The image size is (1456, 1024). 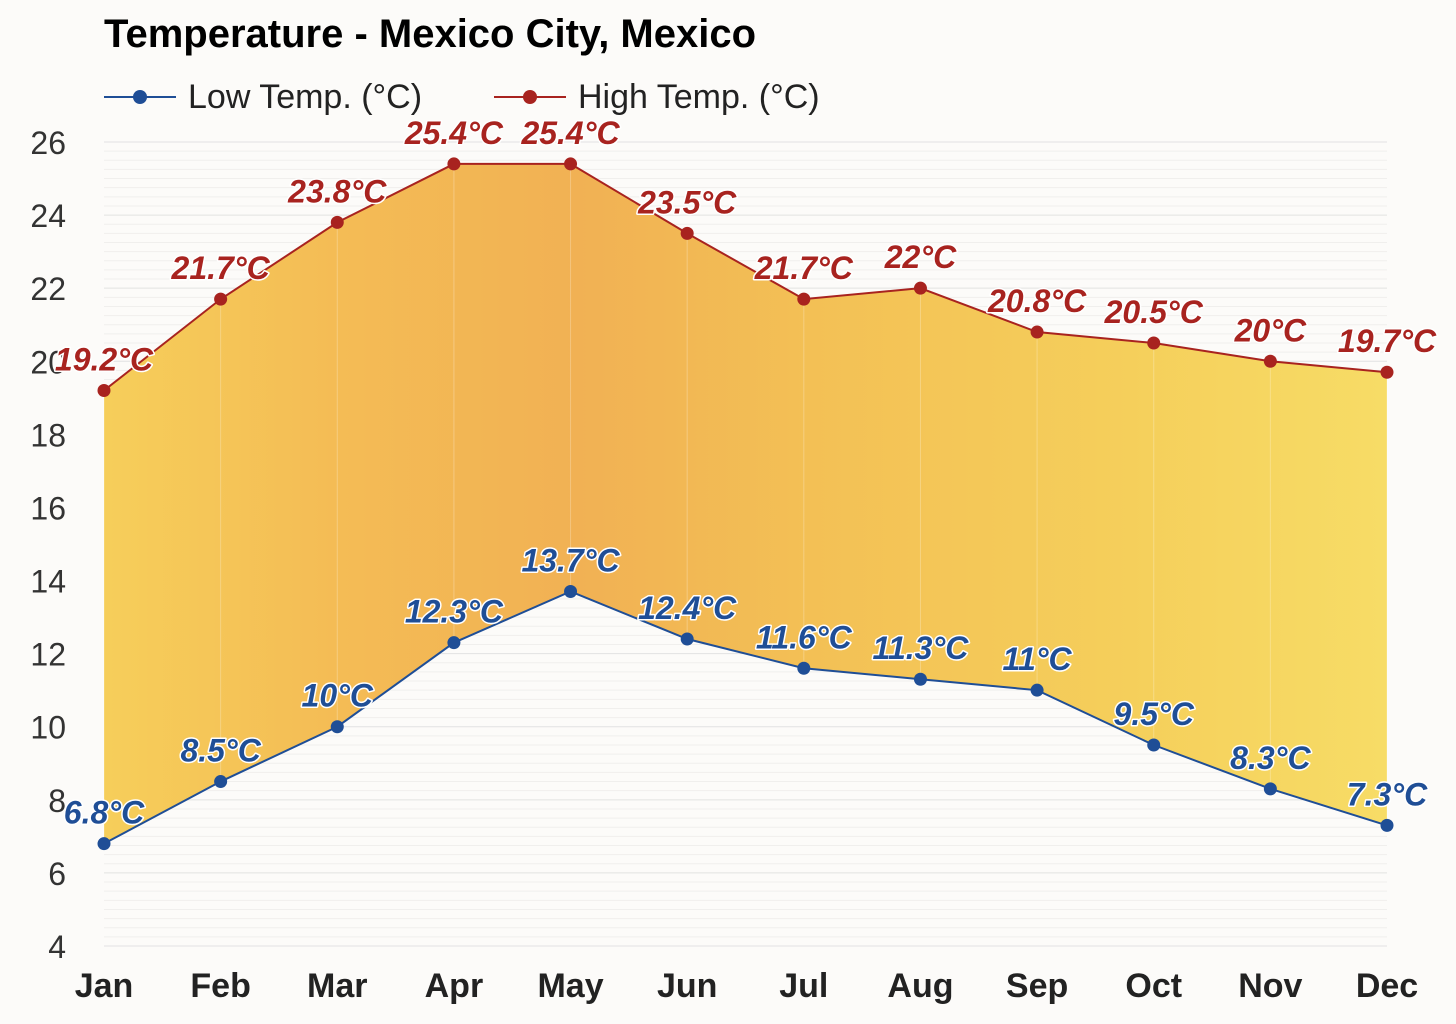 What do you see at coordinates (746, 986) in the screenshot?
I see `x-axis: Jan Feb Mar Apr May Jun Jul Aug Sep Oct Nov Dec` at bounding box center [746, 986].